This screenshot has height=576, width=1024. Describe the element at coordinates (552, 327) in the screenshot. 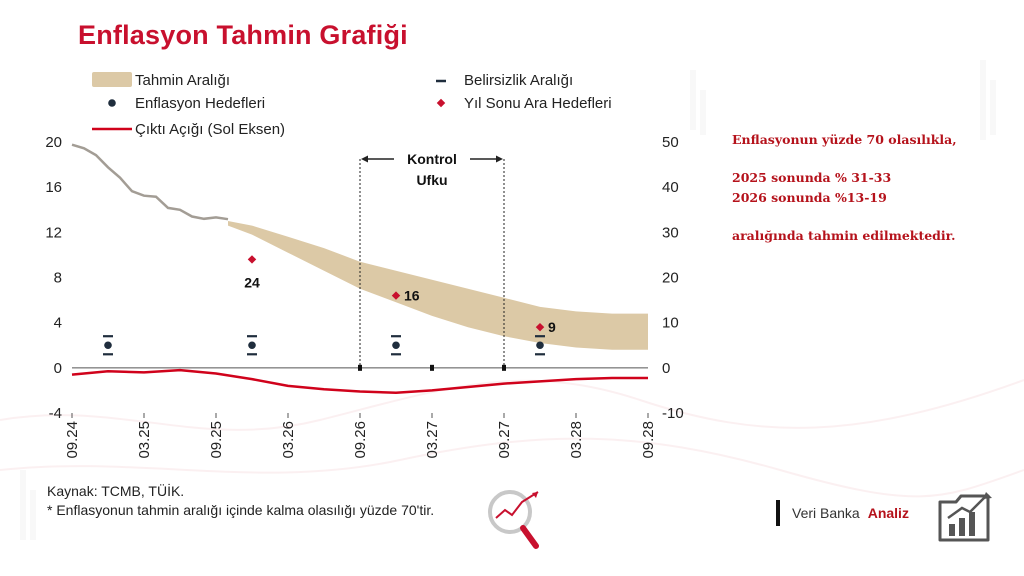

I see `interim-target-label: 9` at that location.